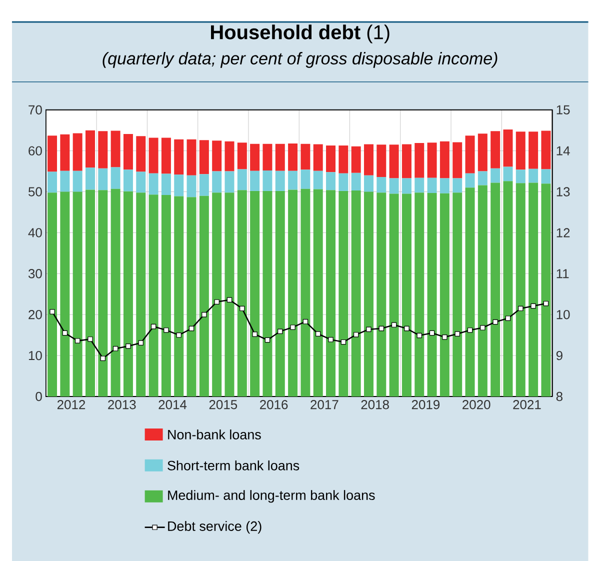 Image resolution: width=589 pixels, height=561 pixels. I want to click on y2-tick-label: 12, so click(563, 233).